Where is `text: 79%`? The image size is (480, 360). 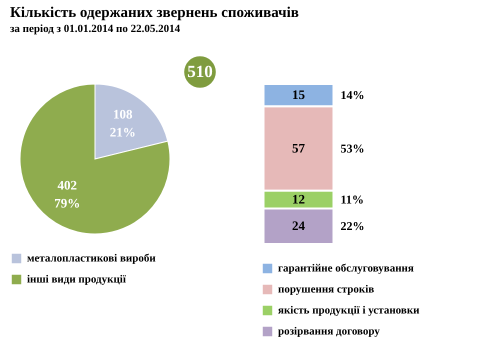 text: 79% is located at coordinates (67, 202).